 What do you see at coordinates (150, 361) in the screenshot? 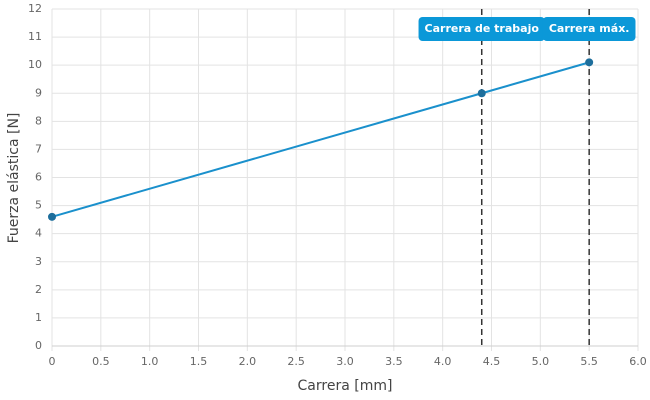
I see `x-tick-label: 1.0` at bounding box center [150, 361].